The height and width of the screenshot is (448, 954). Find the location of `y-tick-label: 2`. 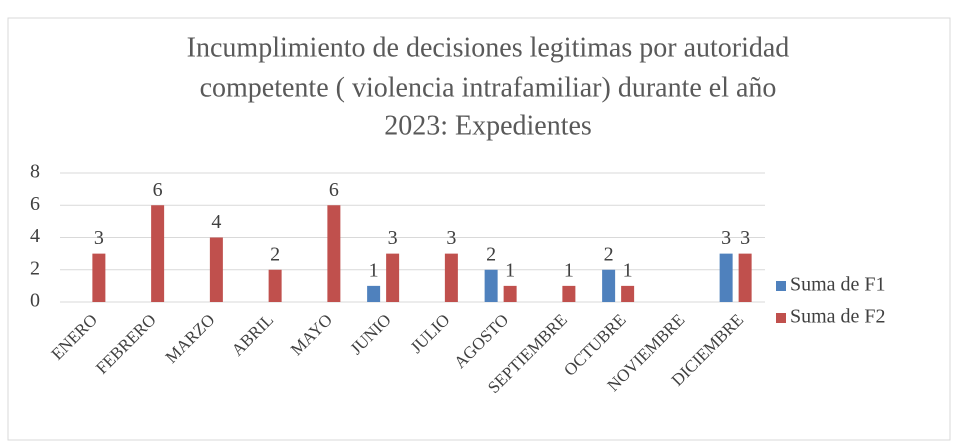

y-tick-label: 2 is located at coordinates (35, 268).